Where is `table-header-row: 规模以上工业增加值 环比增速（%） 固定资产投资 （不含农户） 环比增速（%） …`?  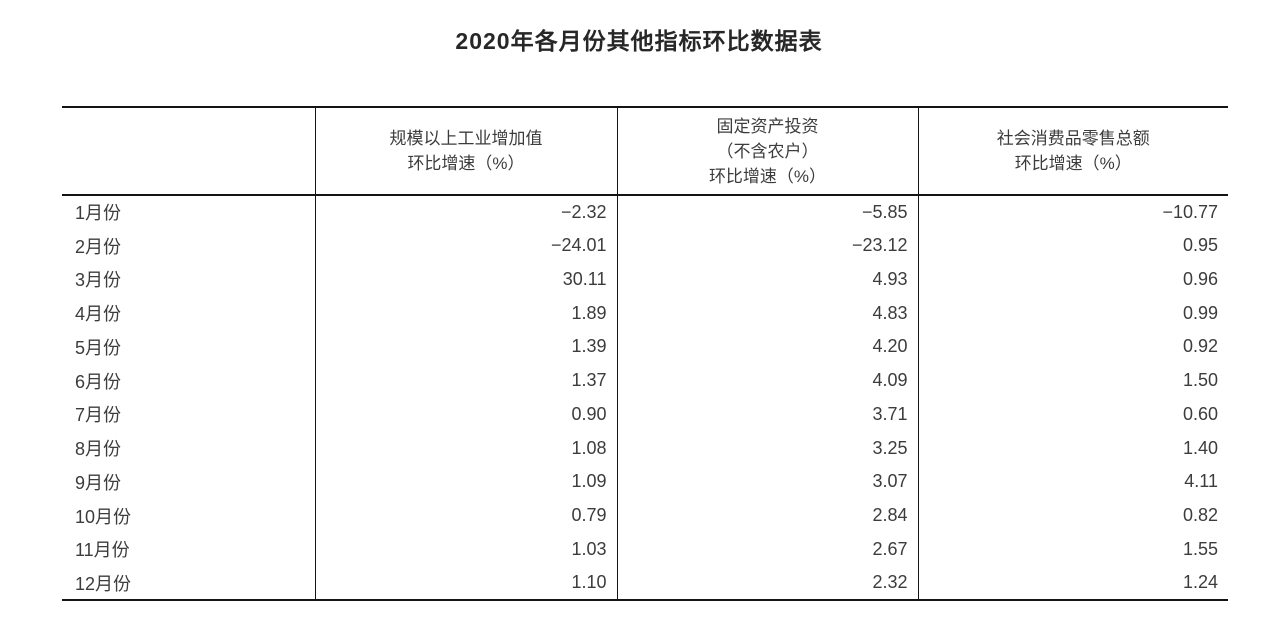
table-header-row: 规模以上工业增加值 环比增速（%） 固定资产投资 （不含农户） 环比增速（%） … is located at coordinates (645, 151).